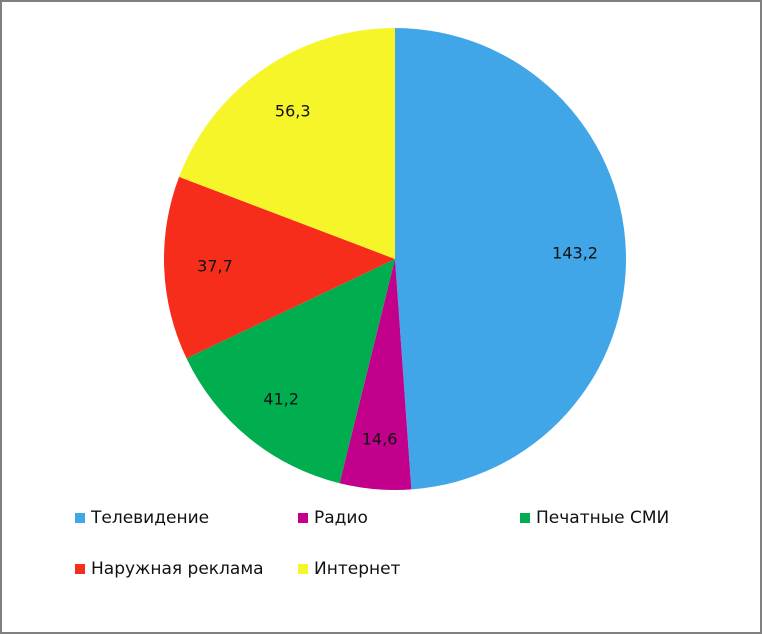 This screenshot has height=634, width=762. Describe the element at coordinates (287, 143) in the screenshot. I see `slice-internet` at that location.